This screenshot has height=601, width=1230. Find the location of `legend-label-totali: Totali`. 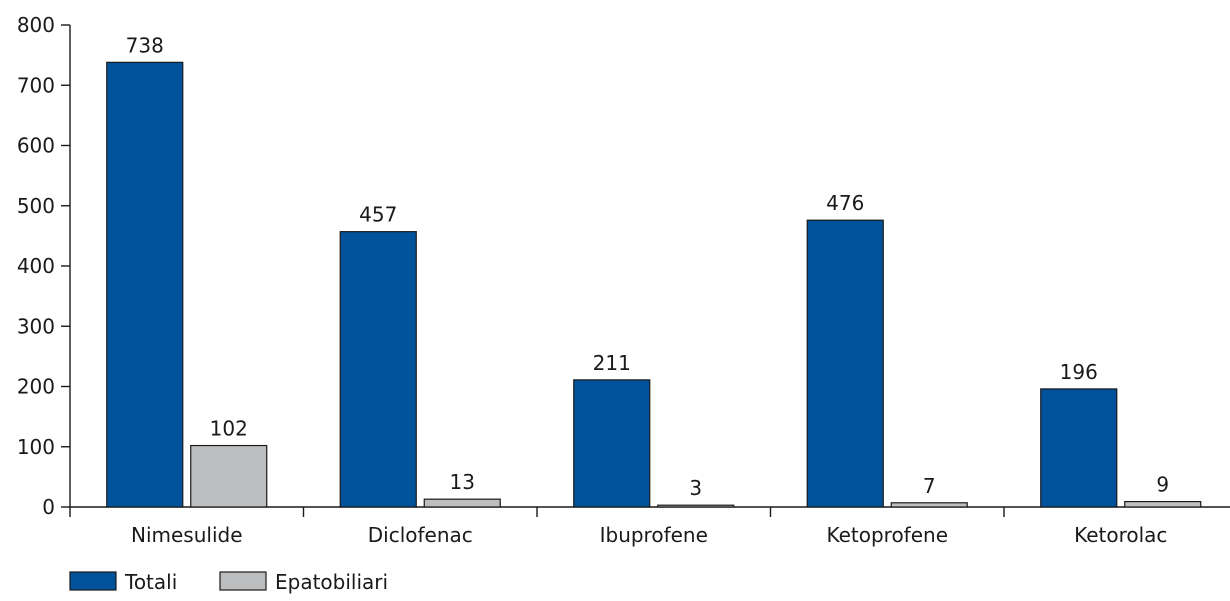

legend-label-totali: Totali is located at coordinates (150, 582).